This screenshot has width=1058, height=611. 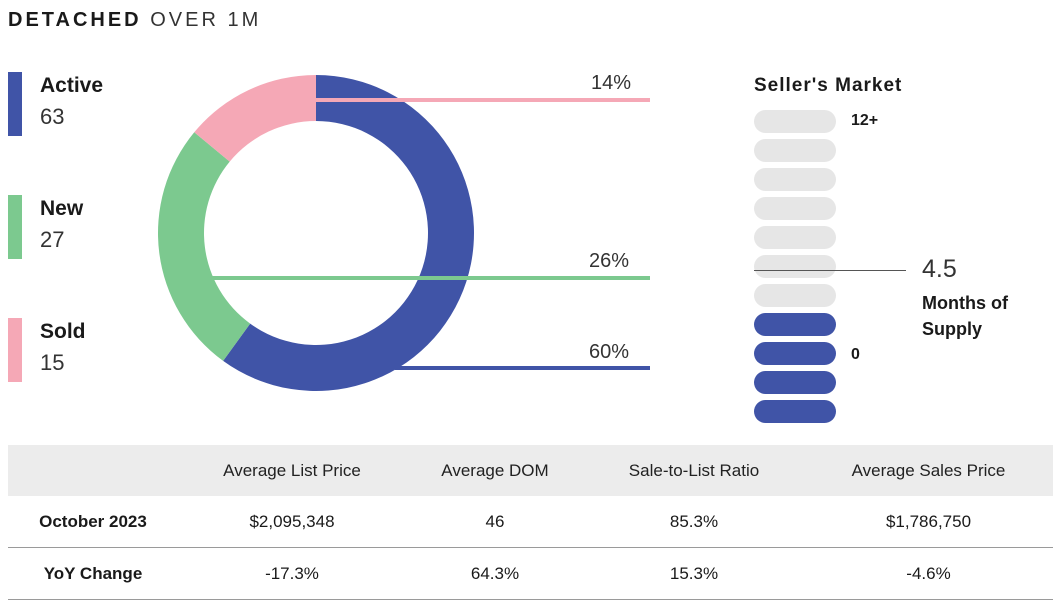 I want to click on table-cell: 64.3%, so click(x=495, y=573).